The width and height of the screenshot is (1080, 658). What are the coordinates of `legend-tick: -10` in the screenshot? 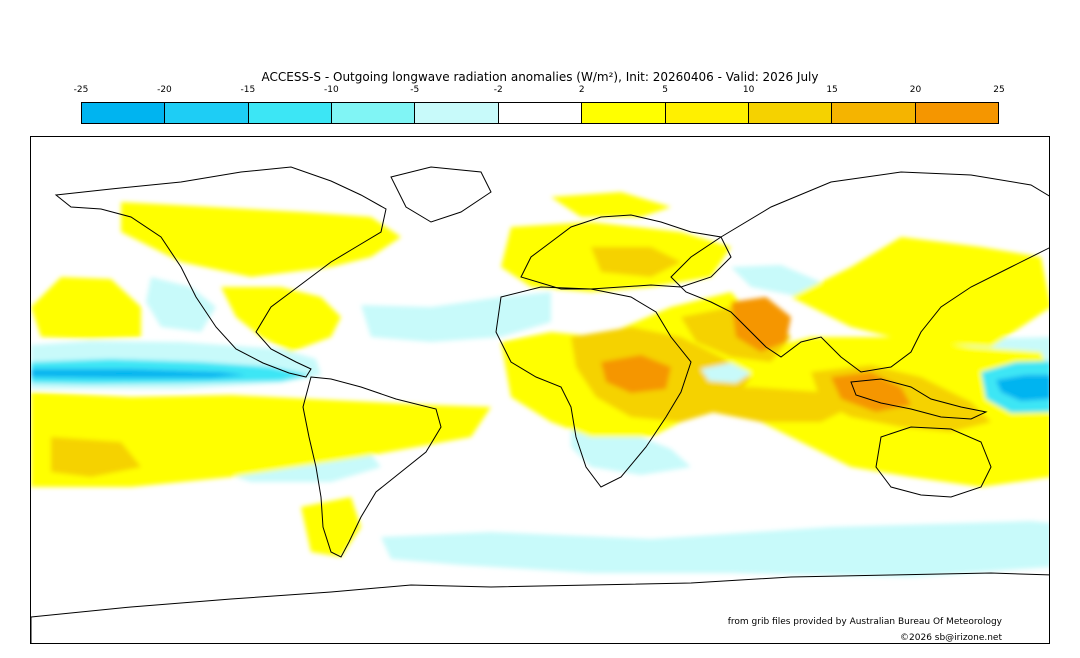 It's located at (331, 90).